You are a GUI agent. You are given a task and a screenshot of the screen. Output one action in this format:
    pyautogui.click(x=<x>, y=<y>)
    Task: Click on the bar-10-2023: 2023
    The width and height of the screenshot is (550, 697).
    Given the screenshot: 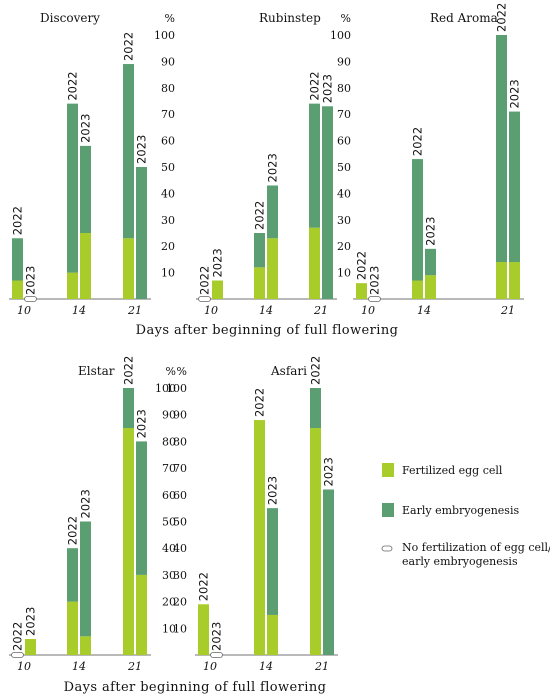 What is the action you would take?
    pyautogui.click(x=31, y=284)
    